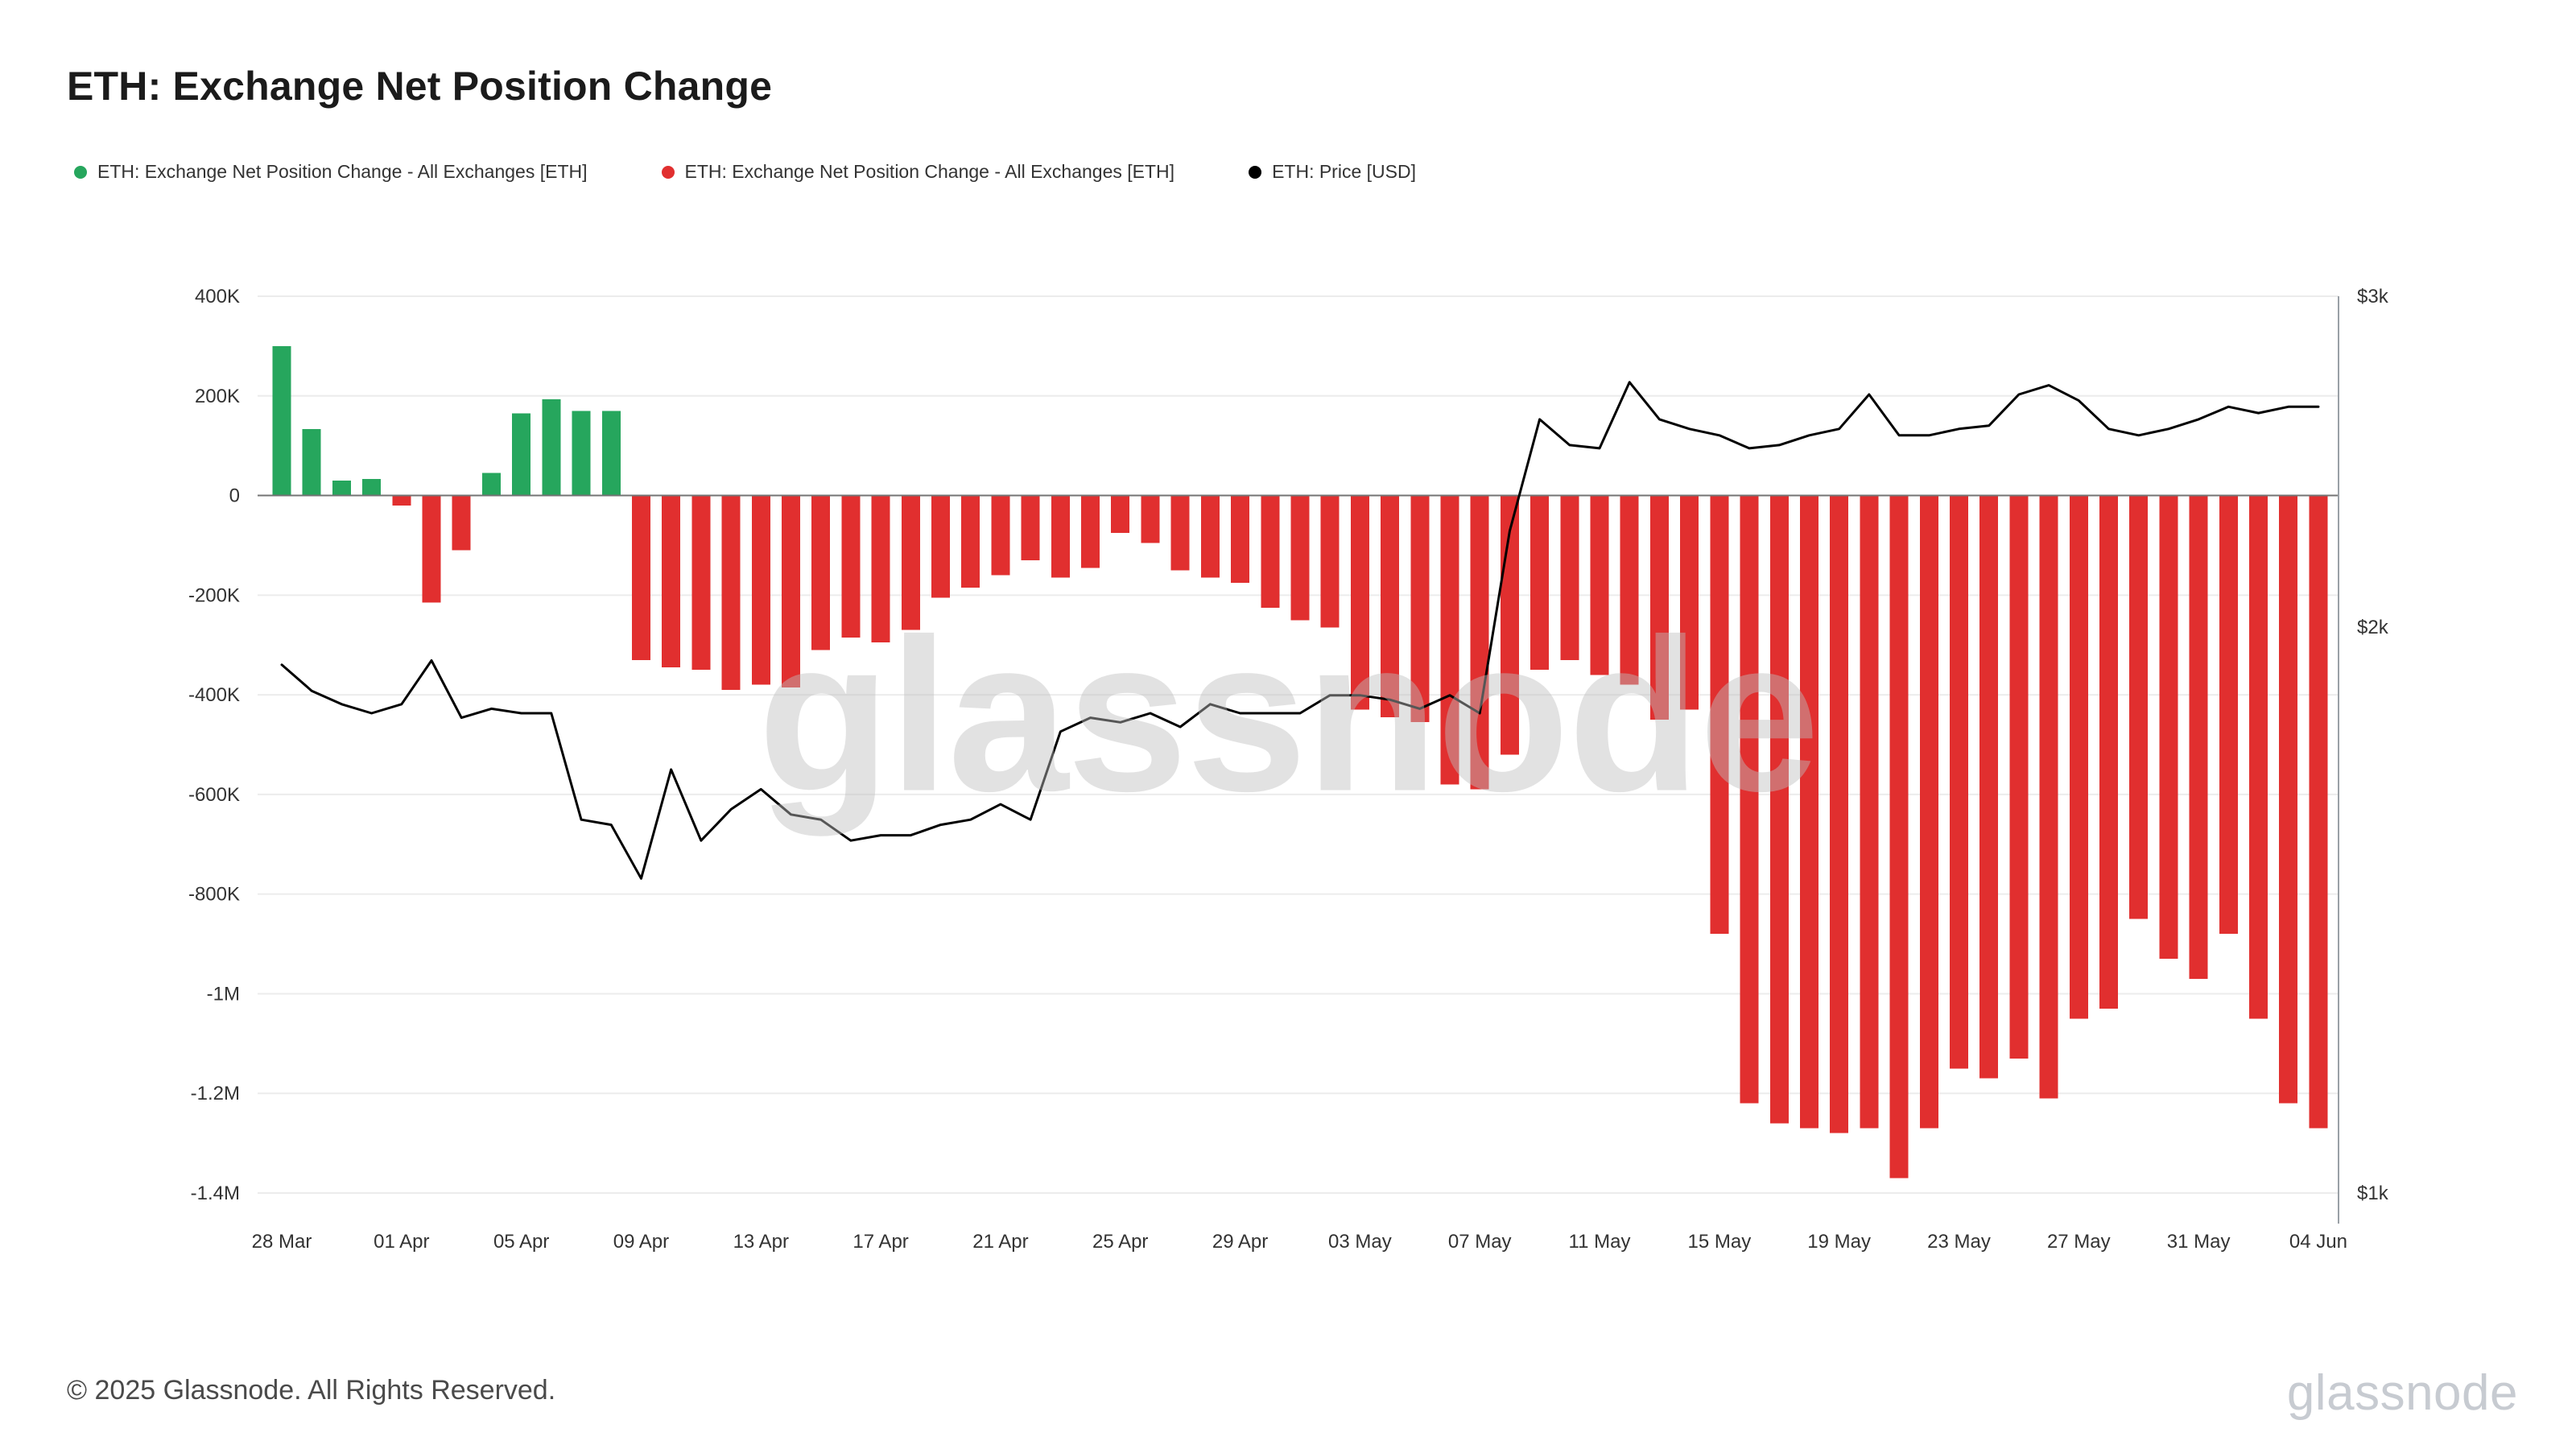  What do you see at coordinates (214, 595) in the screenshot?
I see `y-axis-label: -200K` at bounding box center [214, 595].